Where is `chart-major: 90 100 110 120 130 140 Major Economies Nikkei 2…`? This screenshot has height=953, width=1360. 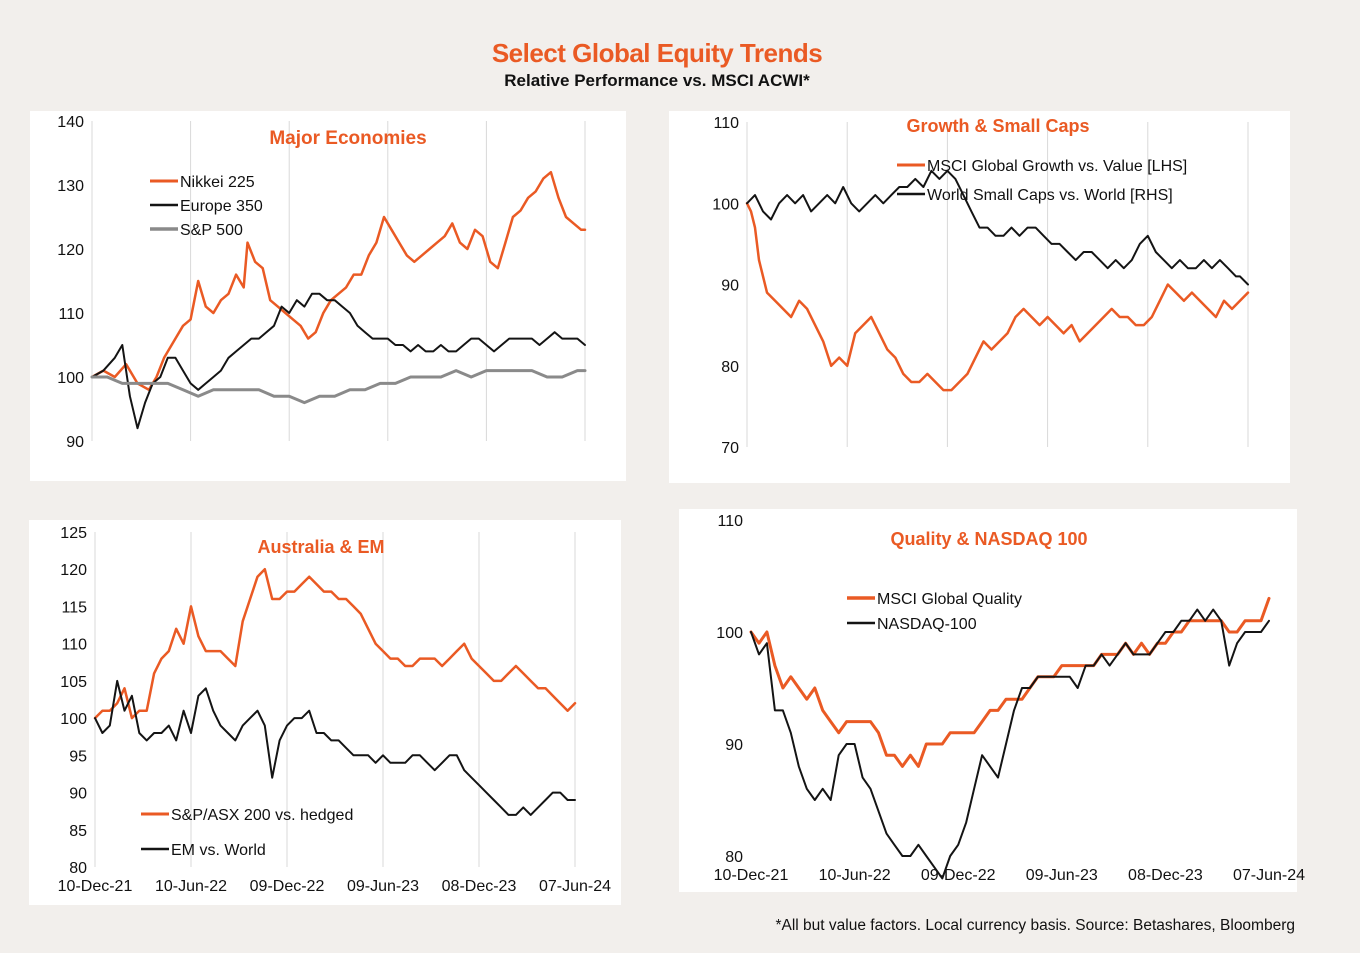 chart-major: 90 100 110 120 130 140 Major Economies Nikkei 2… is located at coordinates (322, 282).